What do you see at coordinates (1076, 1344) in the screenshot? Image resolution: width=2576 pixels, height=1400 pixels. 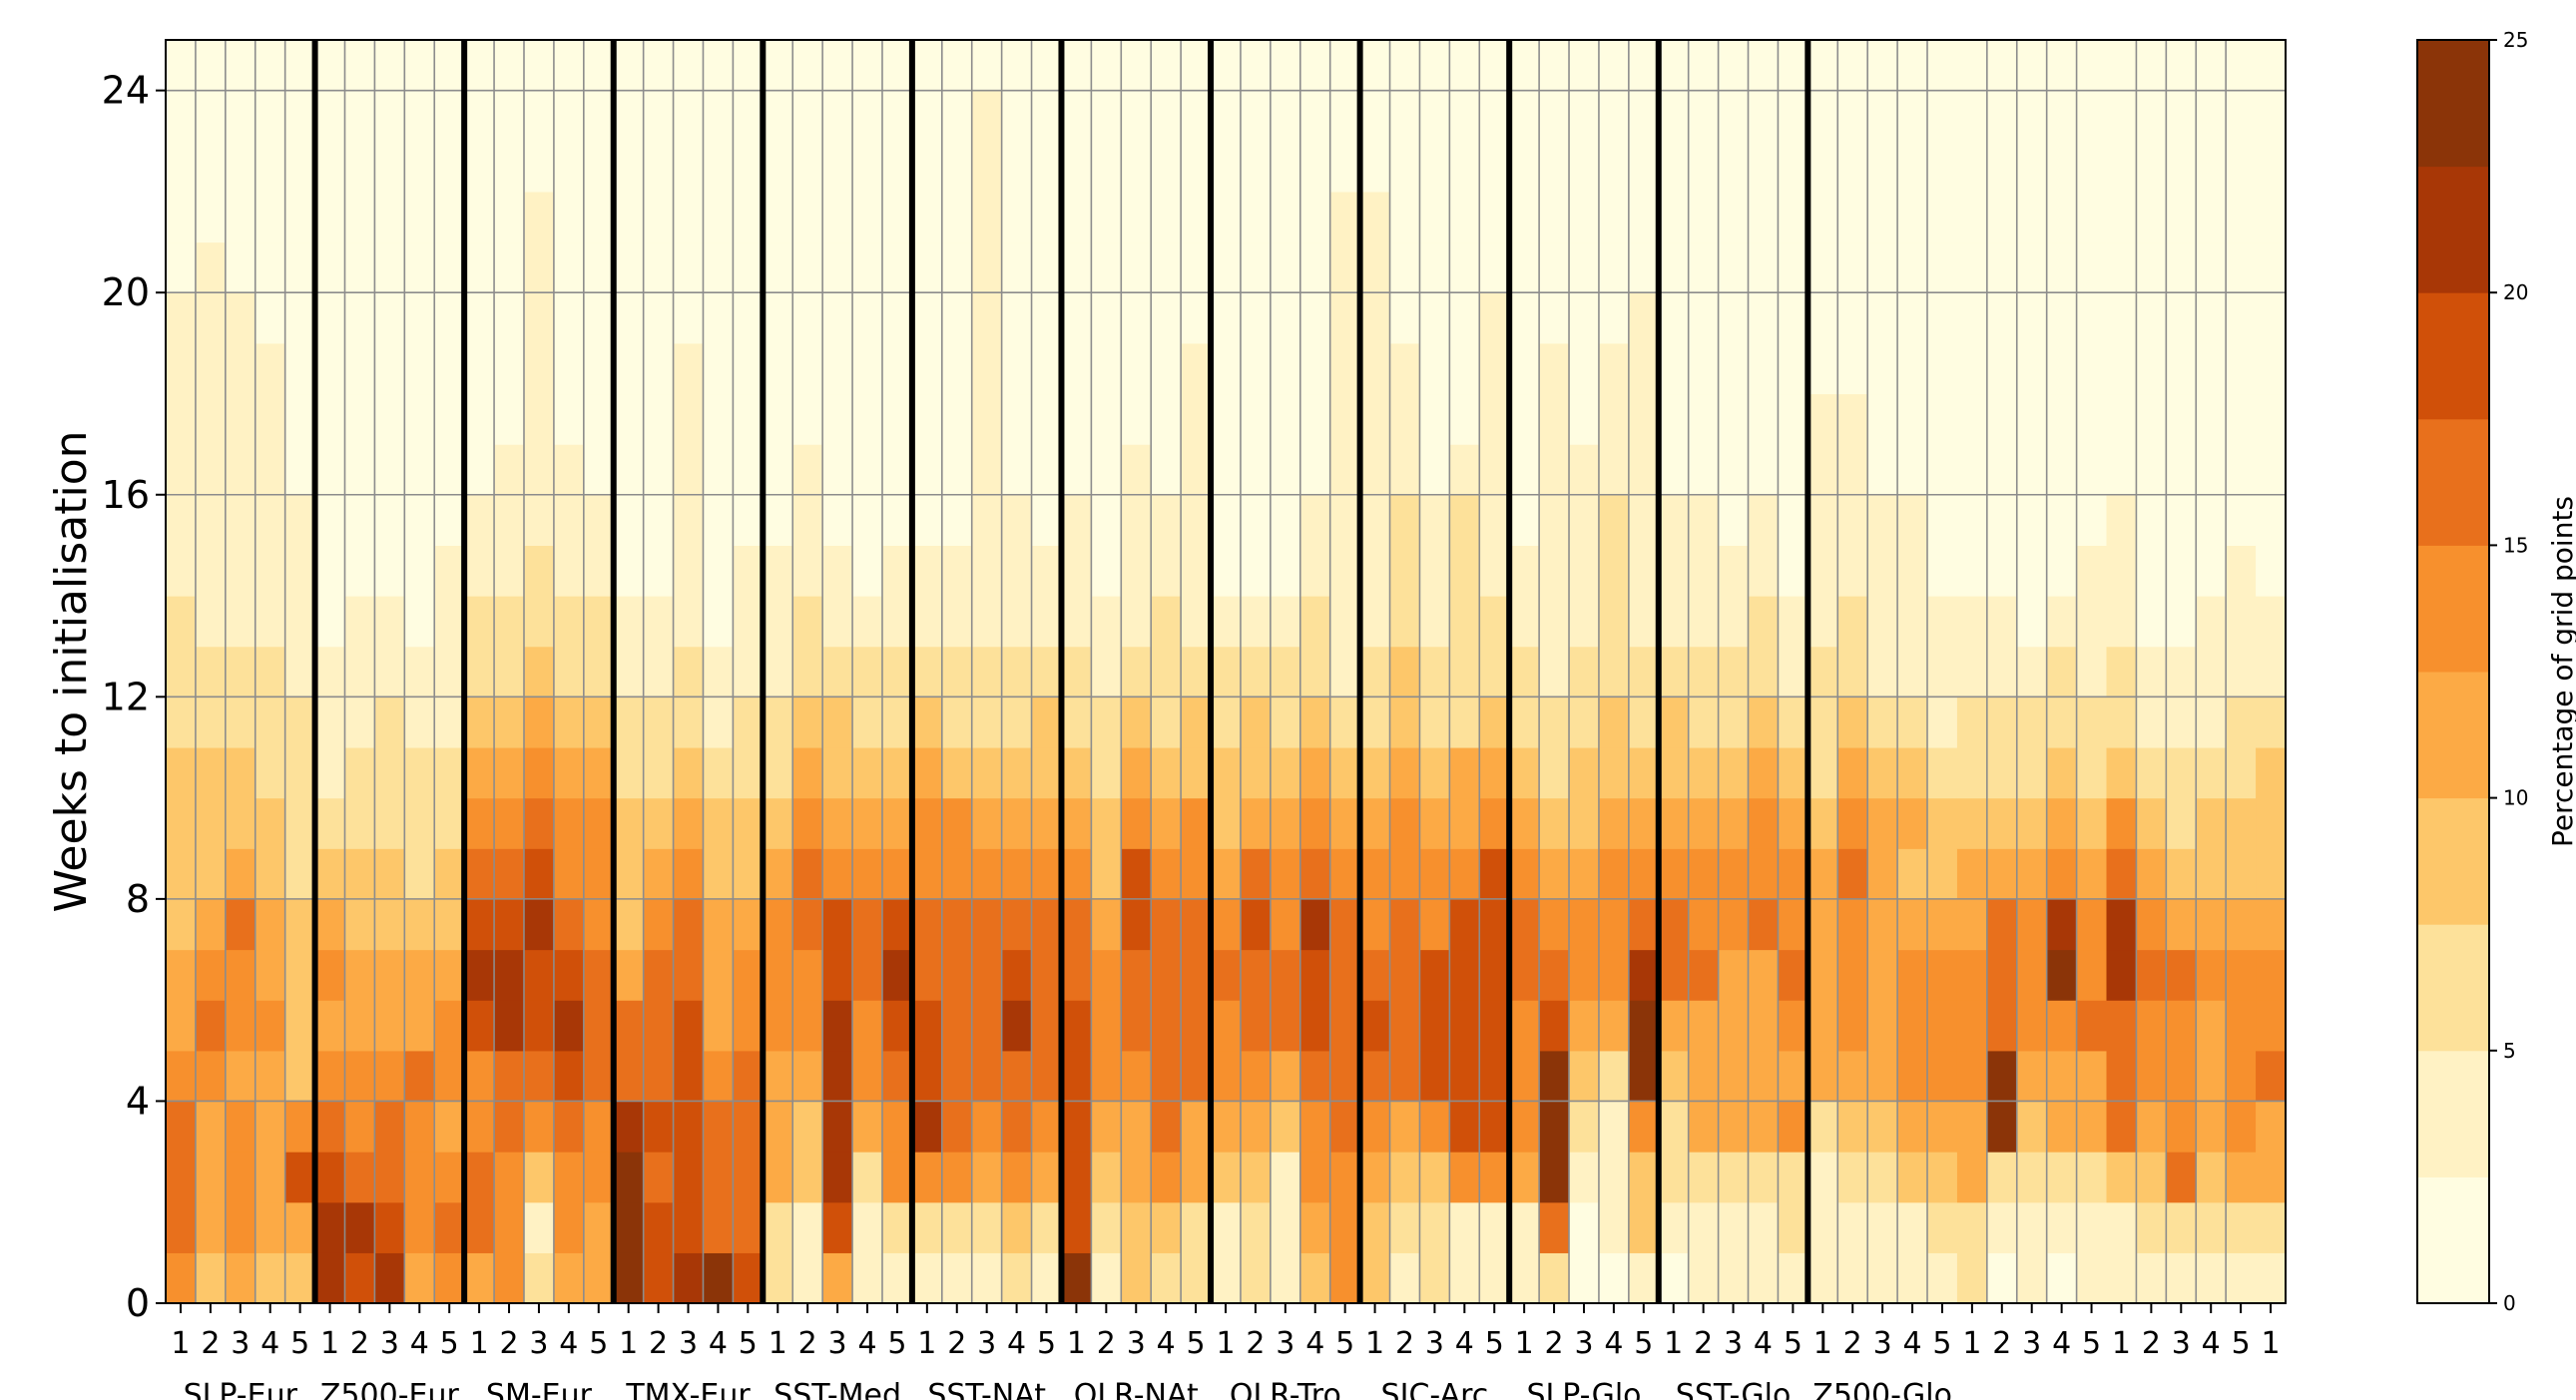 I see `x-tick-label: 1` at bounding box center [1076, 1344].